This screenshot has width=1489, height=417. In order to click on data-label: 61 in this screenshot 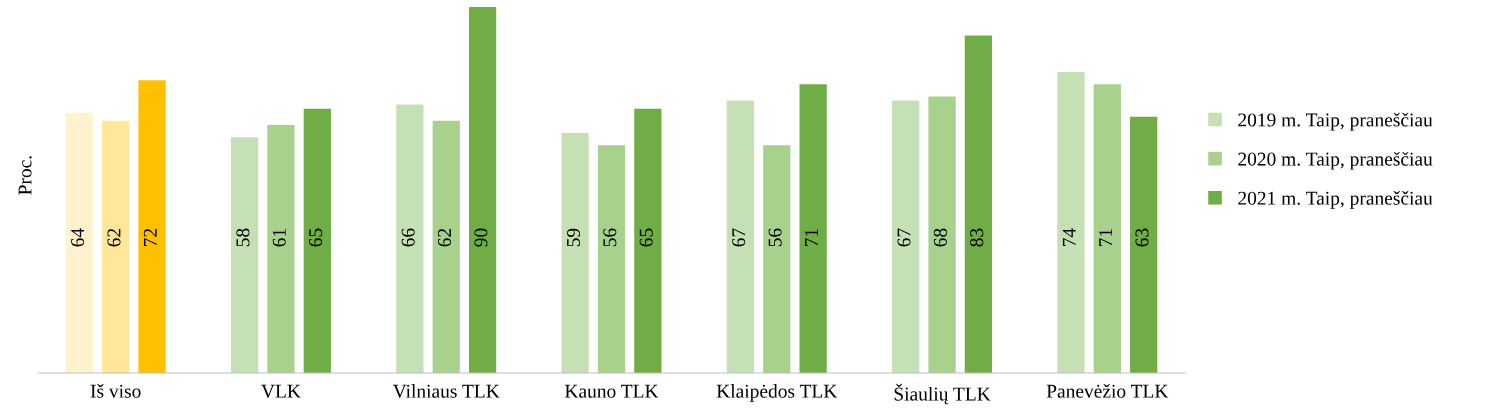, I will do `click(279, 238)`.